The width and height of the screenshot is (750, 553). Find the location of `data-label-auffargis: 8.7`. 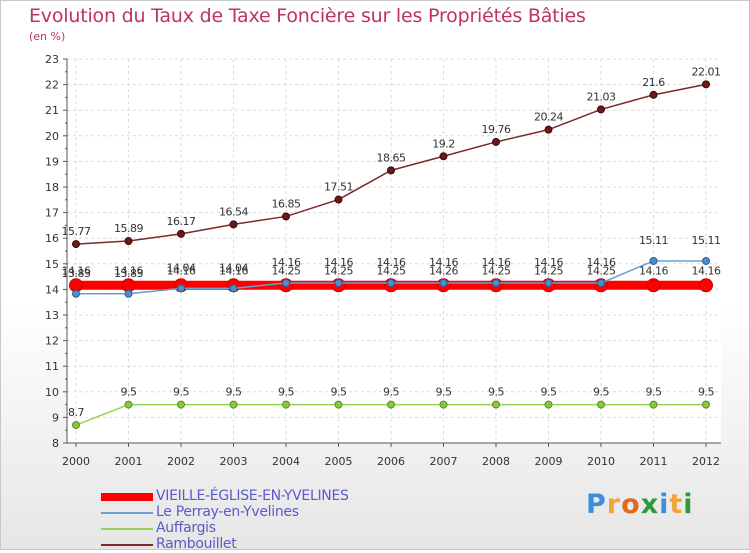

data-label-auffargis: 8.7 is located at coordinates (76, 412).